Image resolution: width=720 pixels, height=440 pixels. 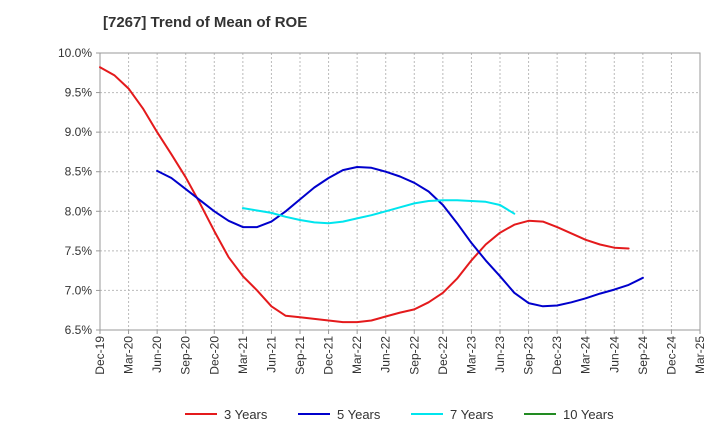 I want to click on x-tick-label: Sep-22, so click(x=414, y=355).